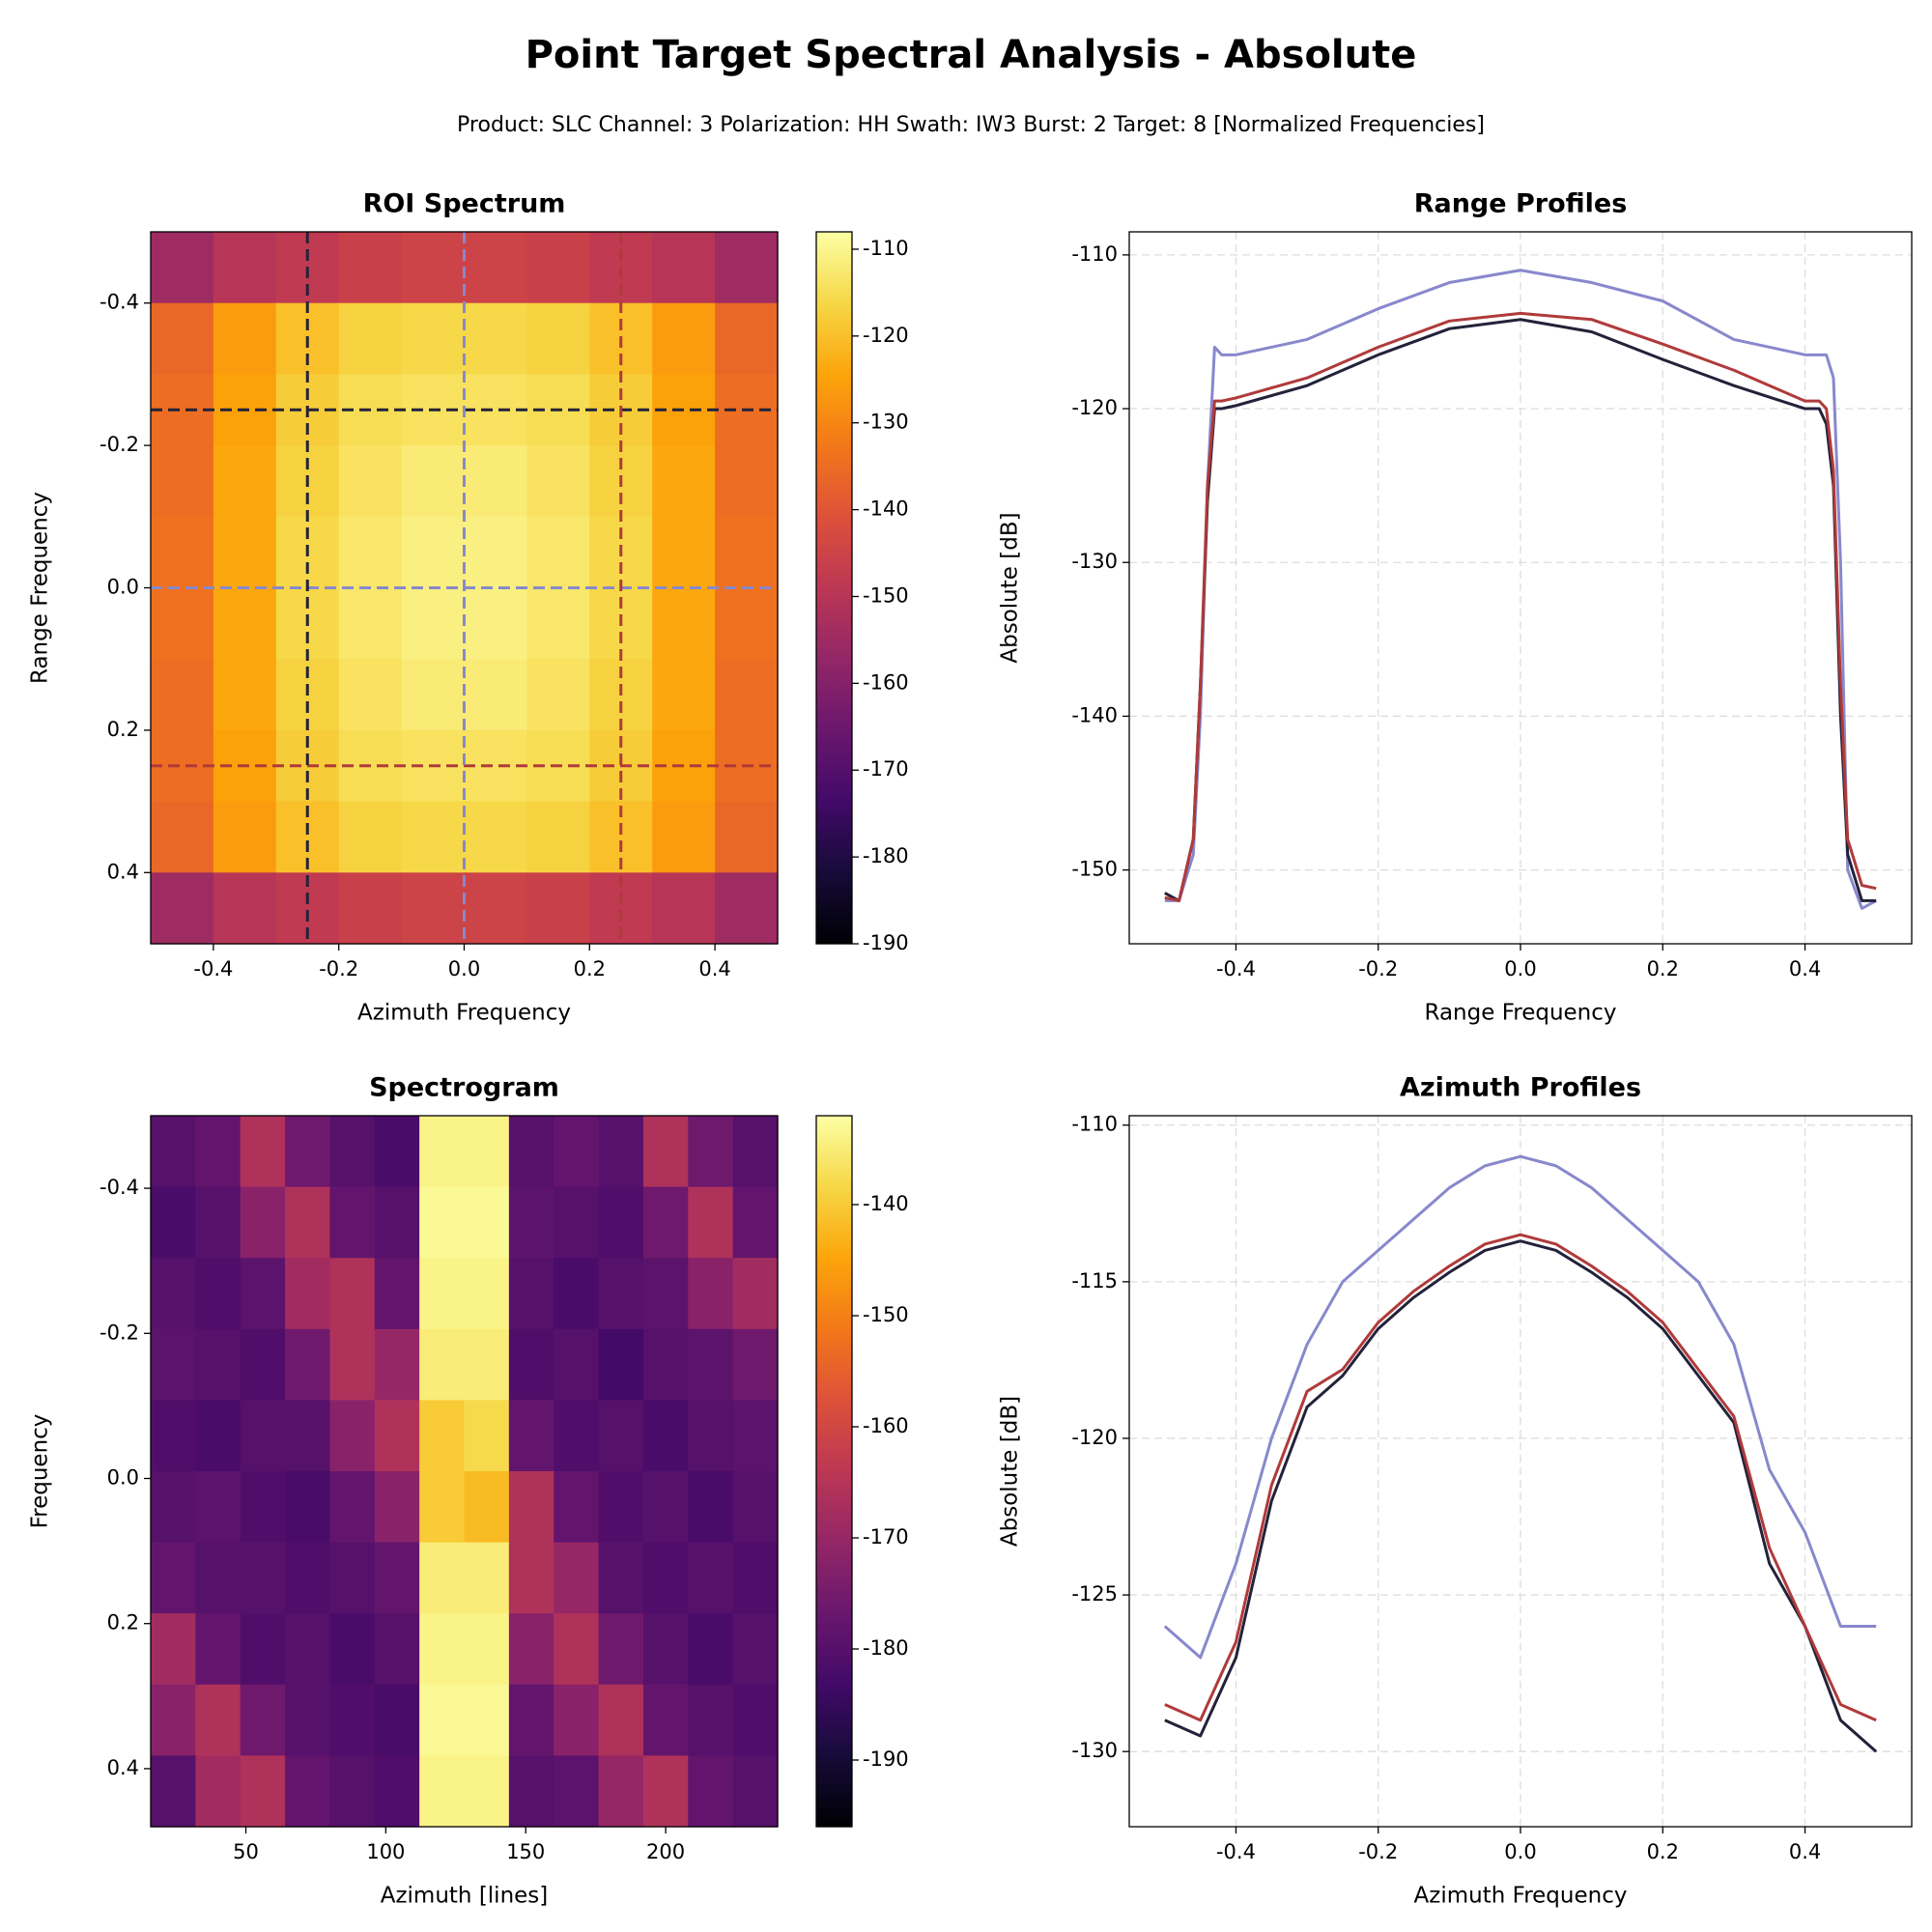 This screenshot has height=1932, width=1932. What do you see at coordinates (886, 1648) in the screenshot?
I see `colorbar-tick-label: -180` at bounding box center [886, 1648].